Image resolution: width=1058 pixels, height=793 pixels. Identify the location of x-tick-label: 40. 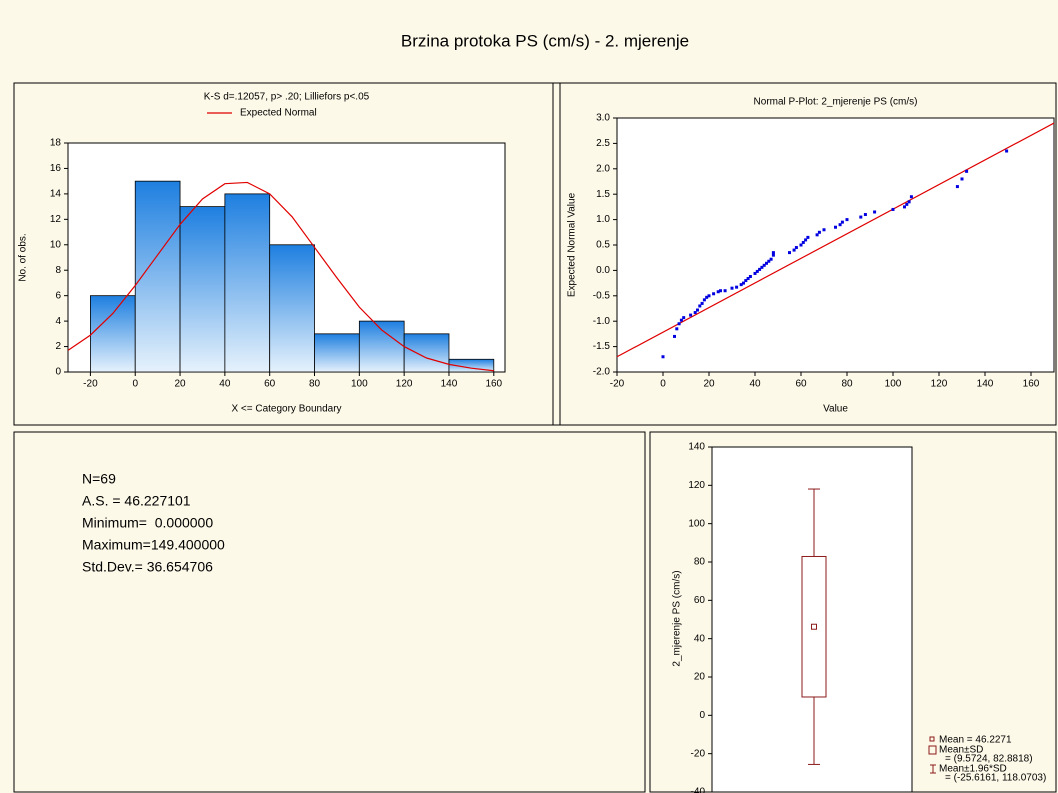
(755, 384).